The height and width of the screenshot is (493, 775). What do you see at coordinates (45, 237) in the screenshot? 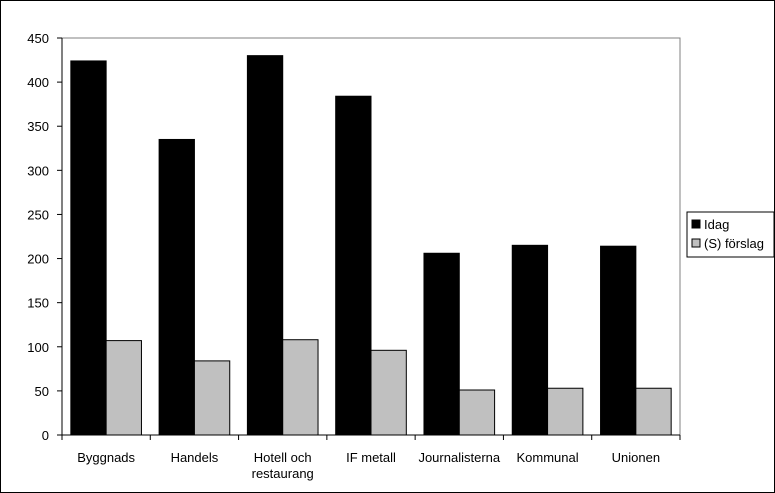
I see `y-axis: 0 50 100 150 200 250 300 350 400 450` at bounding box center [45, 237].